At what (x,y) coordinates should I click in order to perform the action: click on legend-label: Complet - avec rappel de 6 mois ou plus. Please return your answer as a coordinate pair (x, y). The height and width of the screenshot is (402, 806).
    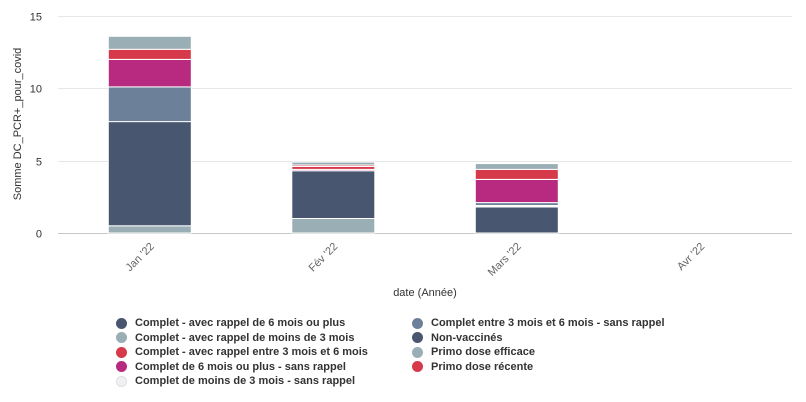
    Looking at the image, I should click on (240, 323).